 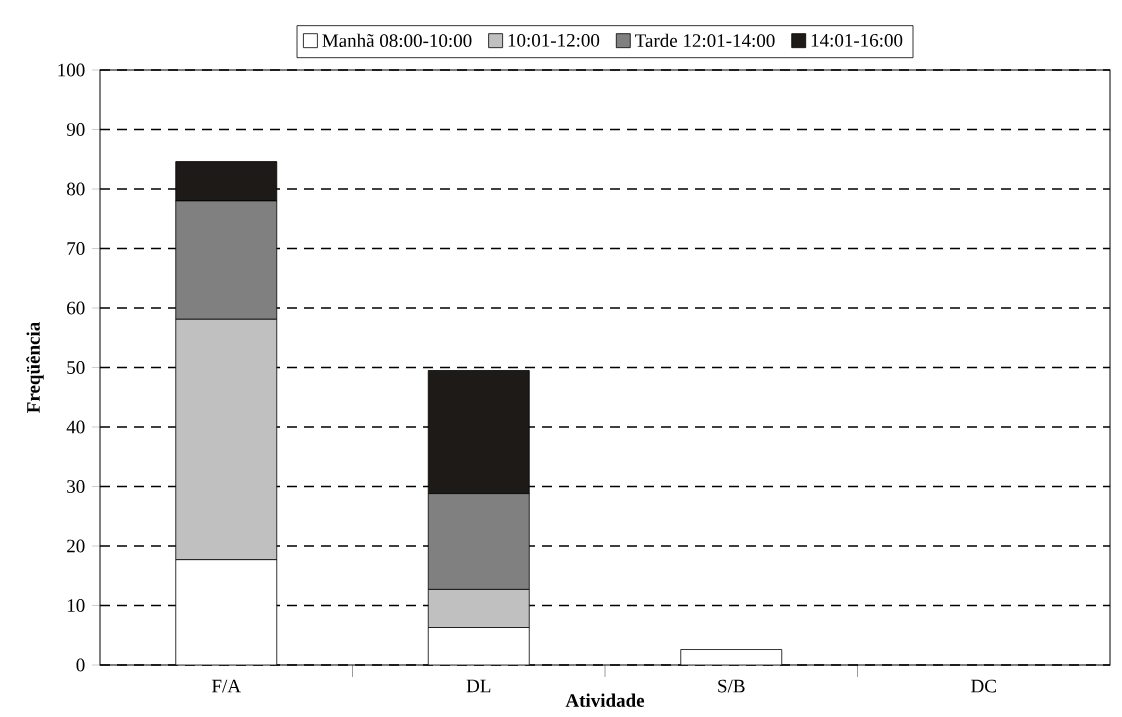 I want to click on y-tick-label: 70, so click(x=76, y=248).